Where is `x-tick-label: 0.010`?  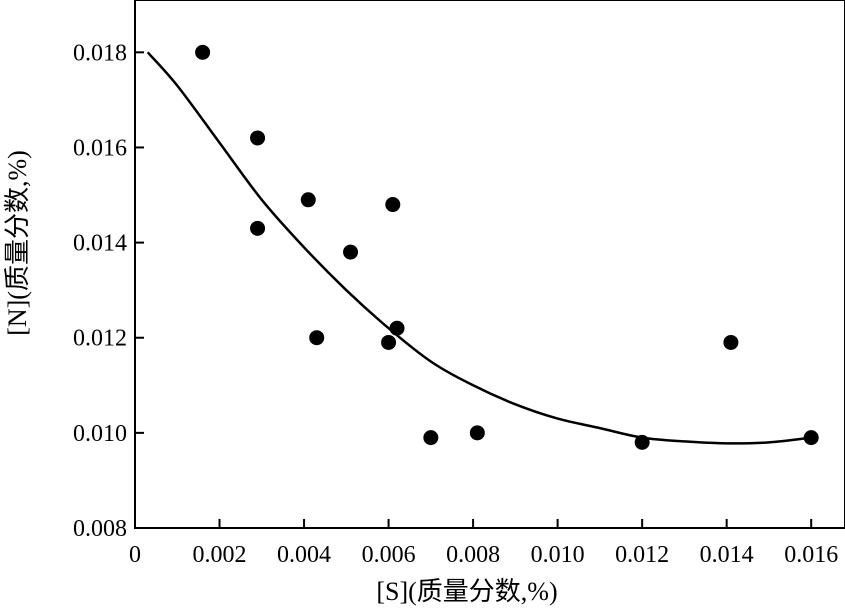 x-tick-label: 0.010 is located at coordinates (558, 555).